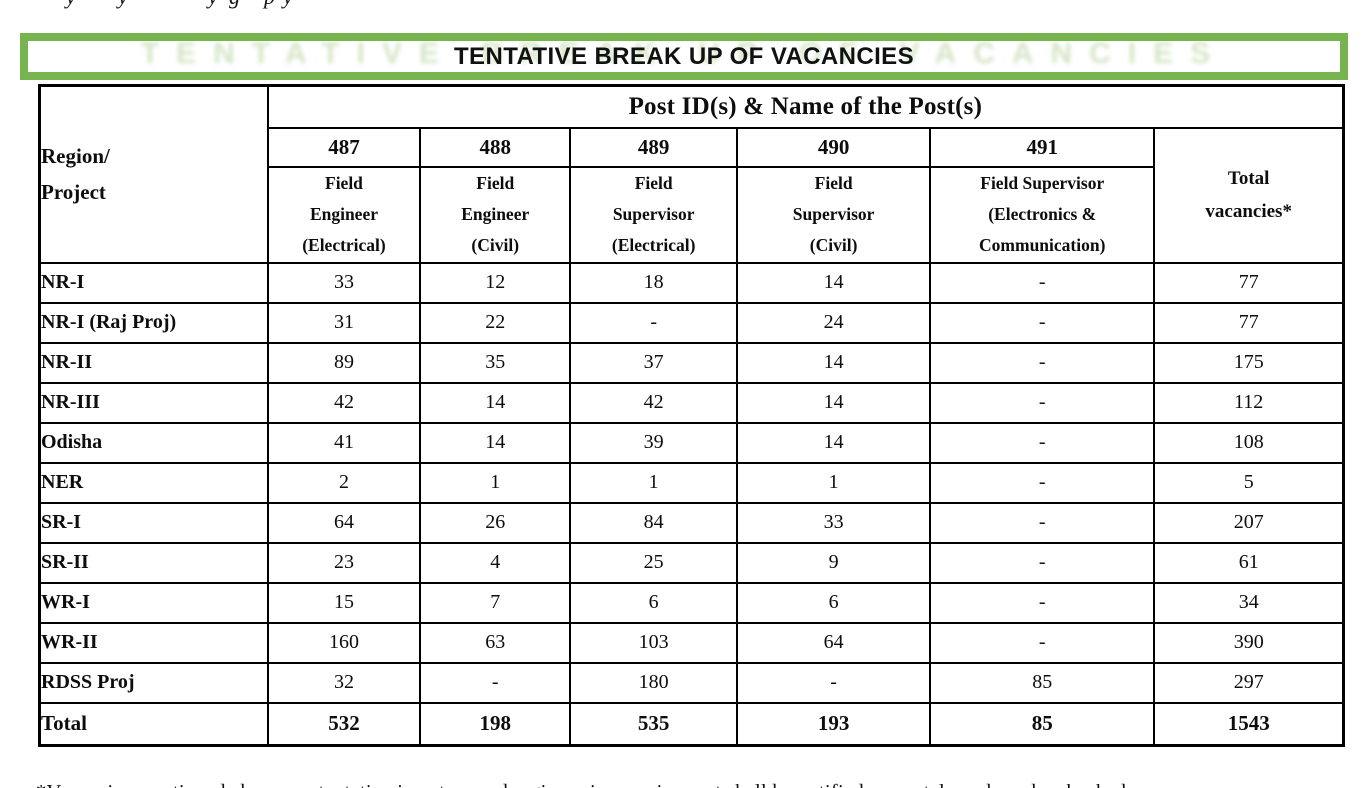  I want to click on table-row: Odisha 41 14 39 14-108, so click(691, 442).